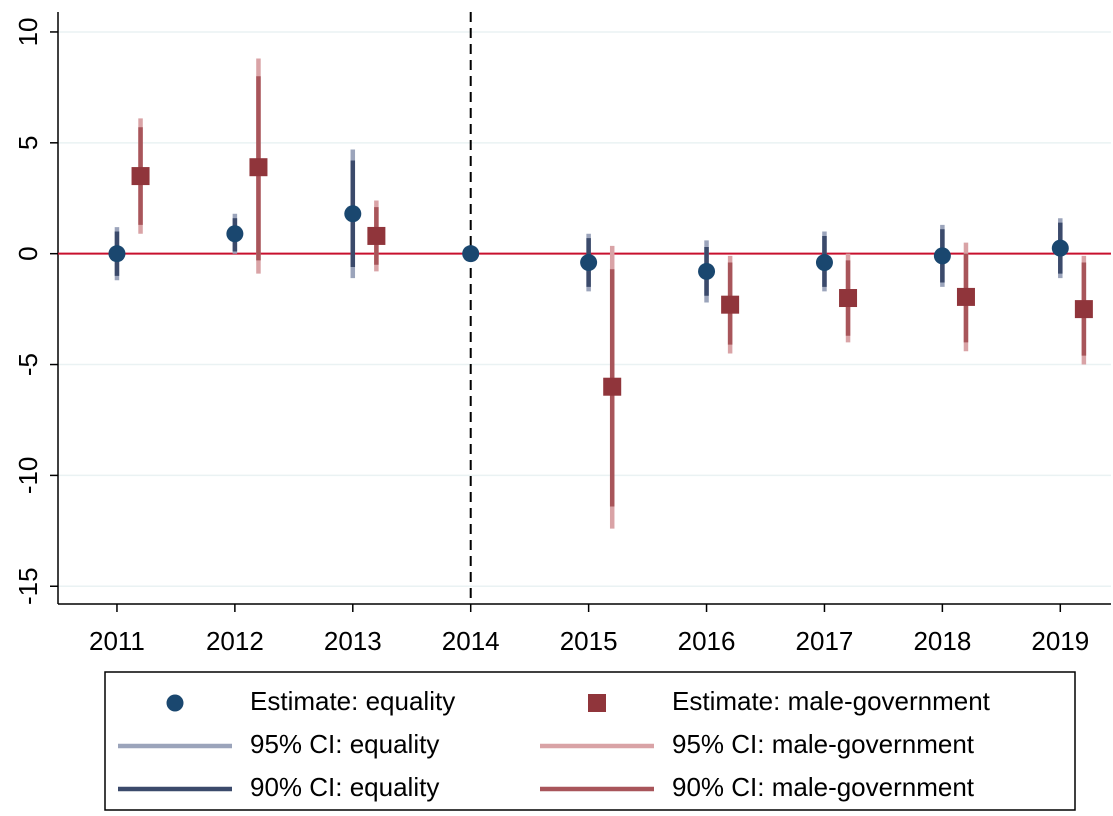 Image resolution: width=1113 pixels, height=816 pixels. What do you see at coordinates (823, 744) in the screenshot?
I see `legend-label: 95% CI: male-government` at bounding box center [823, 744].